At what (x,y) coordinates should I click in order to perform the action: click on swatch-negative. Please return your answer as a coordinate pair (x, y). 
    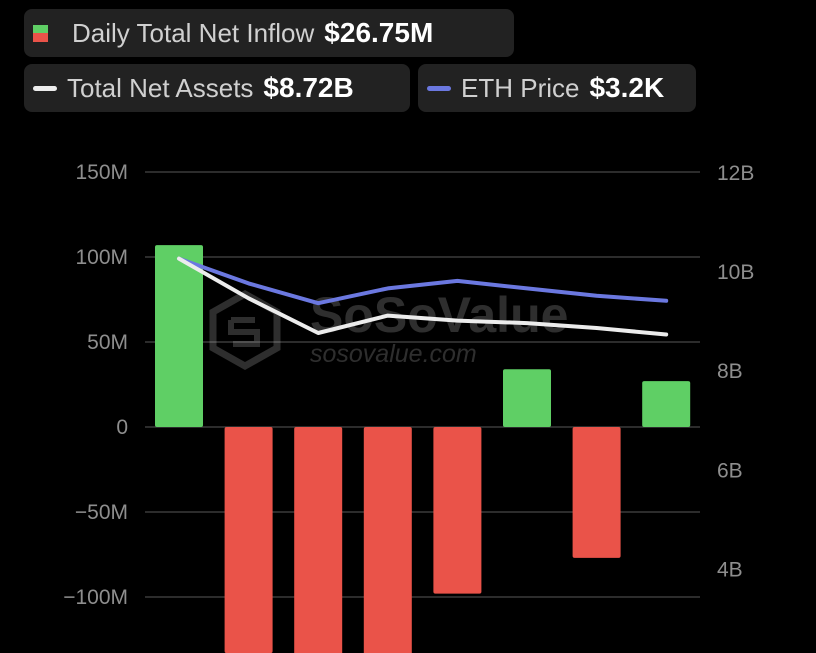
    Looking at the image, I should click on (40, 37).